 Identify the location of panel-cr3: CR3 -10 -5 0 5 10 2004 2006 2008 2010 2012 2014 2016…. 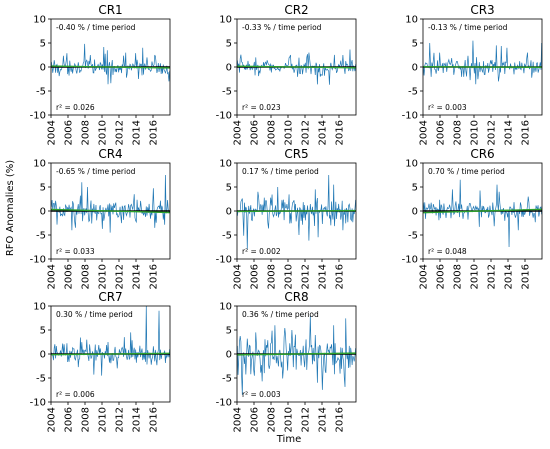
(472, 74).